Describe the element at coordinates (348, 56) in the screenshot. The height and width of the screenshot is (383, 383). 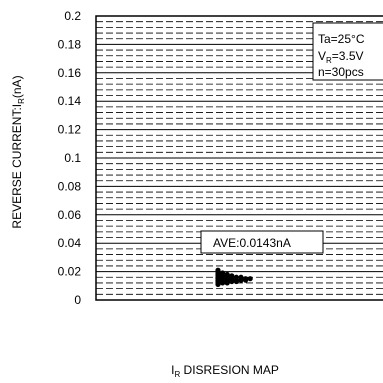
I see `condition-vr-rest: =3.5V` at that location.